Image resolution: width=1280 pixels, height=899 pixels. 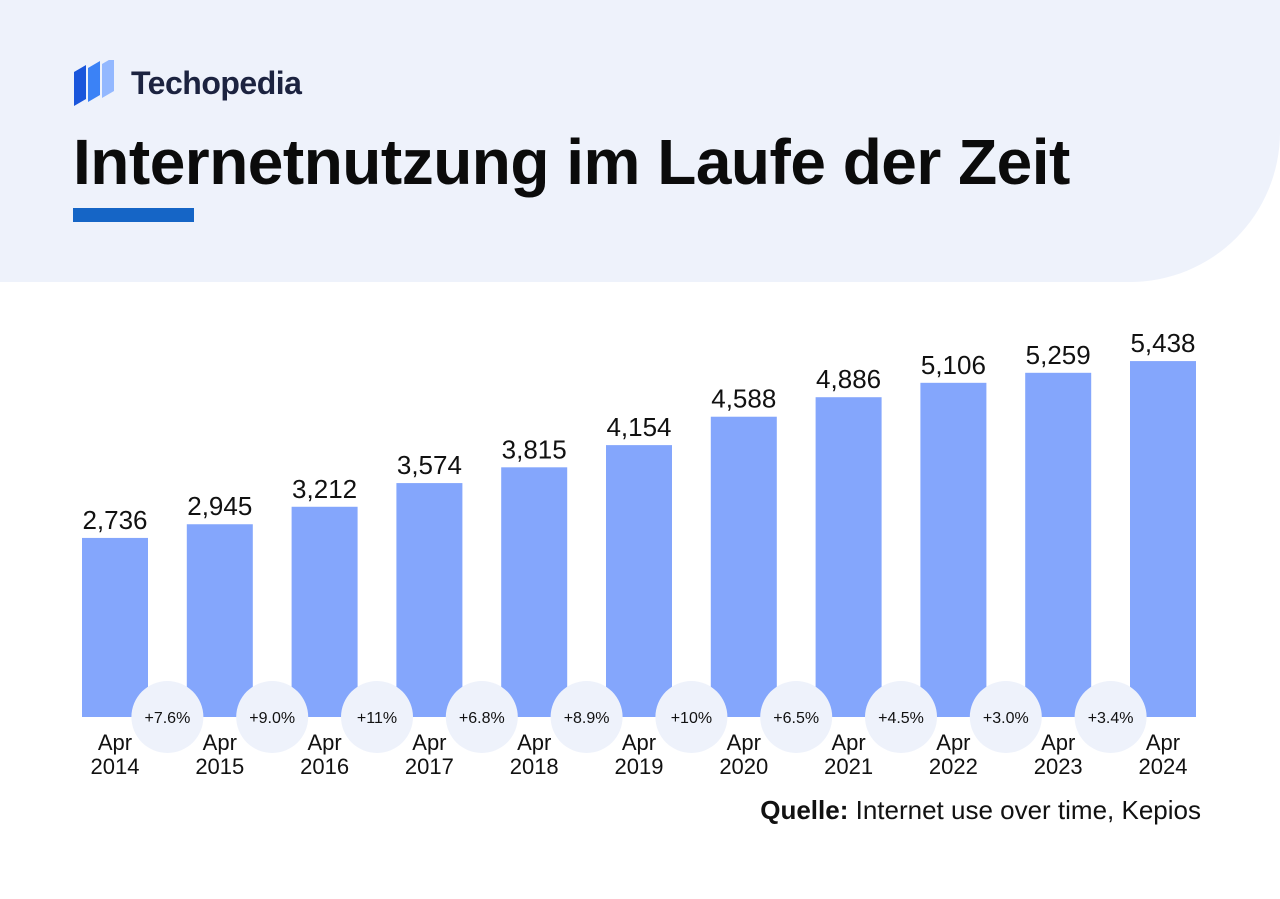 I want to click on x-tick-label: 2024, so click(x=1163, y=766).